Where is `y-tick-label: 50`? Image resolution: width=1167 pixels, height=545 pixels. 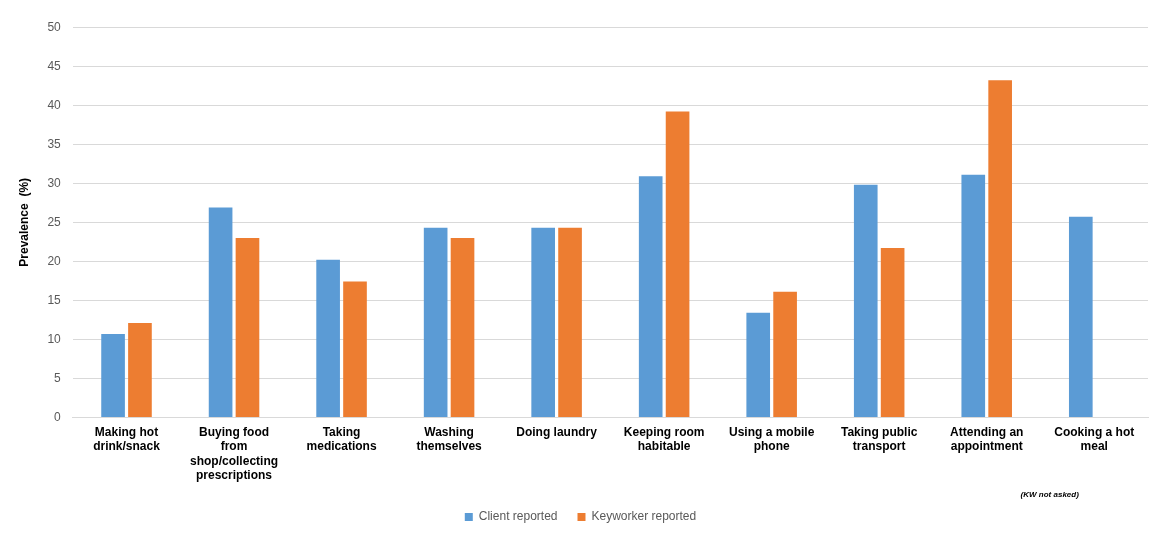 y-tick-label: 50 is located at coordinates (54, 26).